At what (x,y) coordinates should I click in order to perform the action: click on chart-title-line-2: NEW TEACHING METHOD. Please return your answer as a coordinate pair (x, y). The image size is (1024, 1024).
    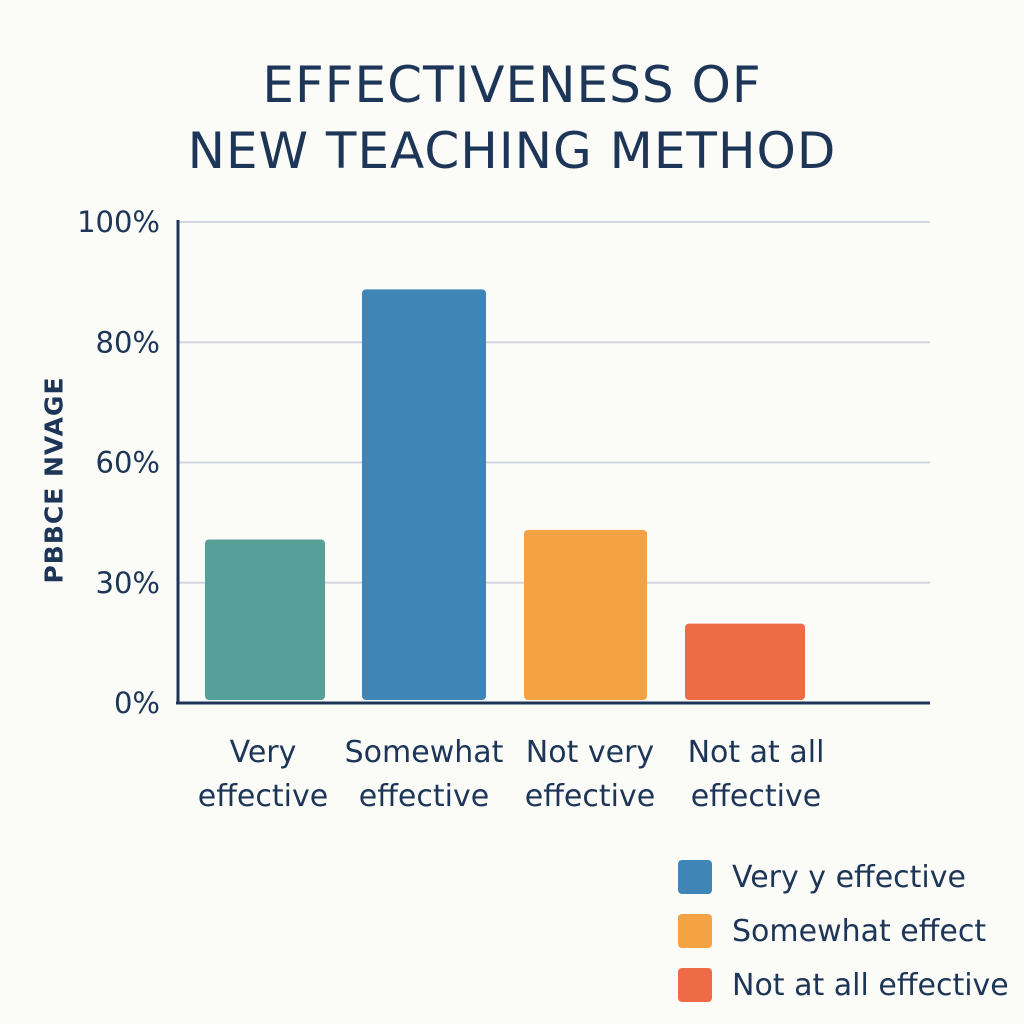
    Looking at the image, I should click on (512, 151).